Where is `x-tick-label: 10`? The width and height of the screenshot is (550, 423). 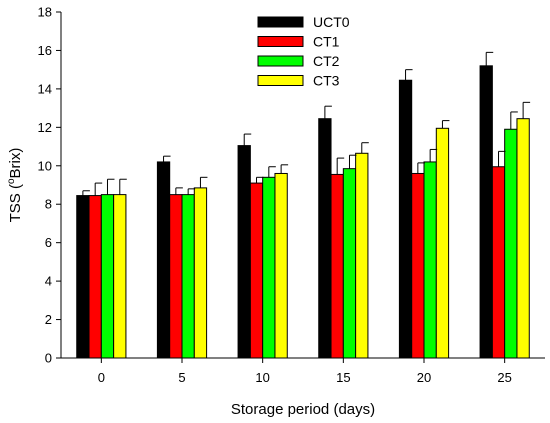
x-tick-label: 10 is located at coordinates (262, 377).